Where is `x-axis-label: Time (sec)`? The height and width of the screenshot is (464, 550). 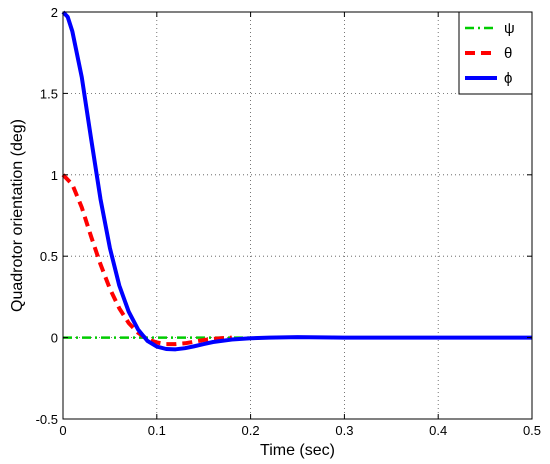
x-axis-label: Time (sec) is located at coordinates (297, 450).